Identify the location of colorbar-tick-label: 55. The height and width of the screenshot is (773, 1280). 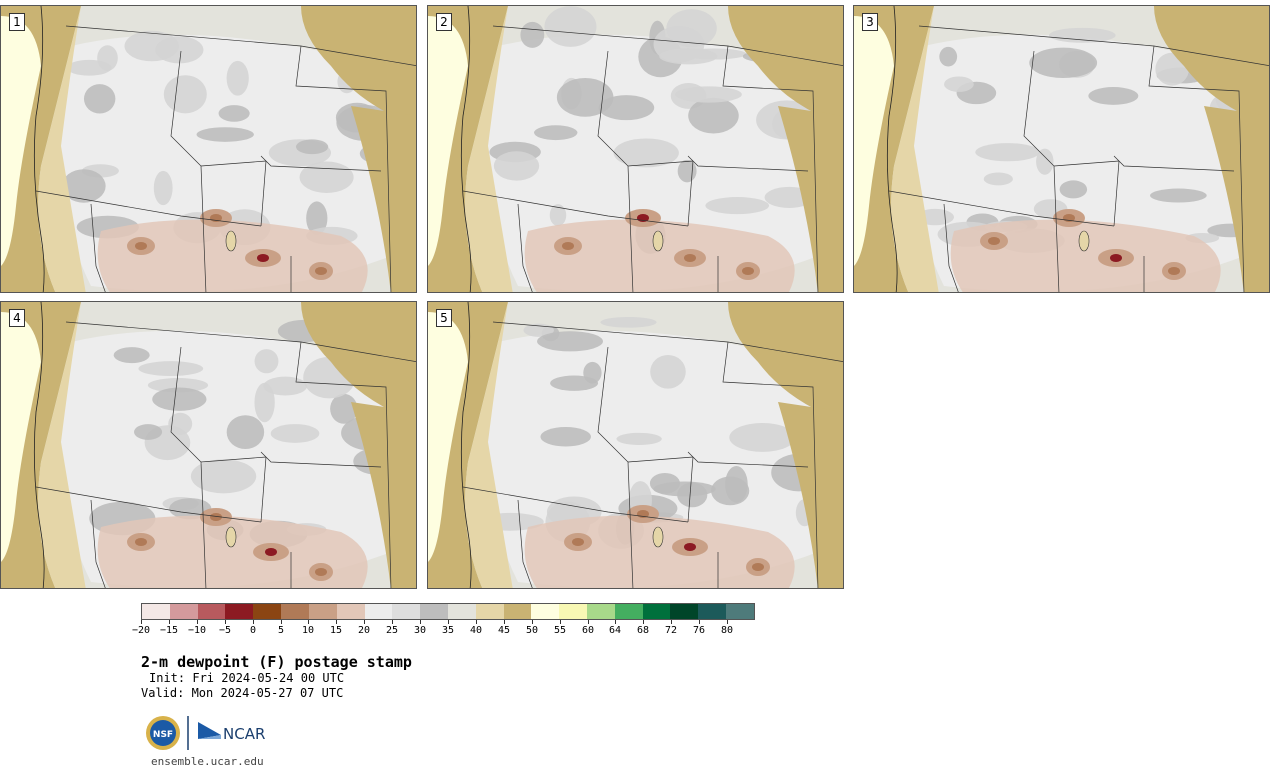
(560, 630).